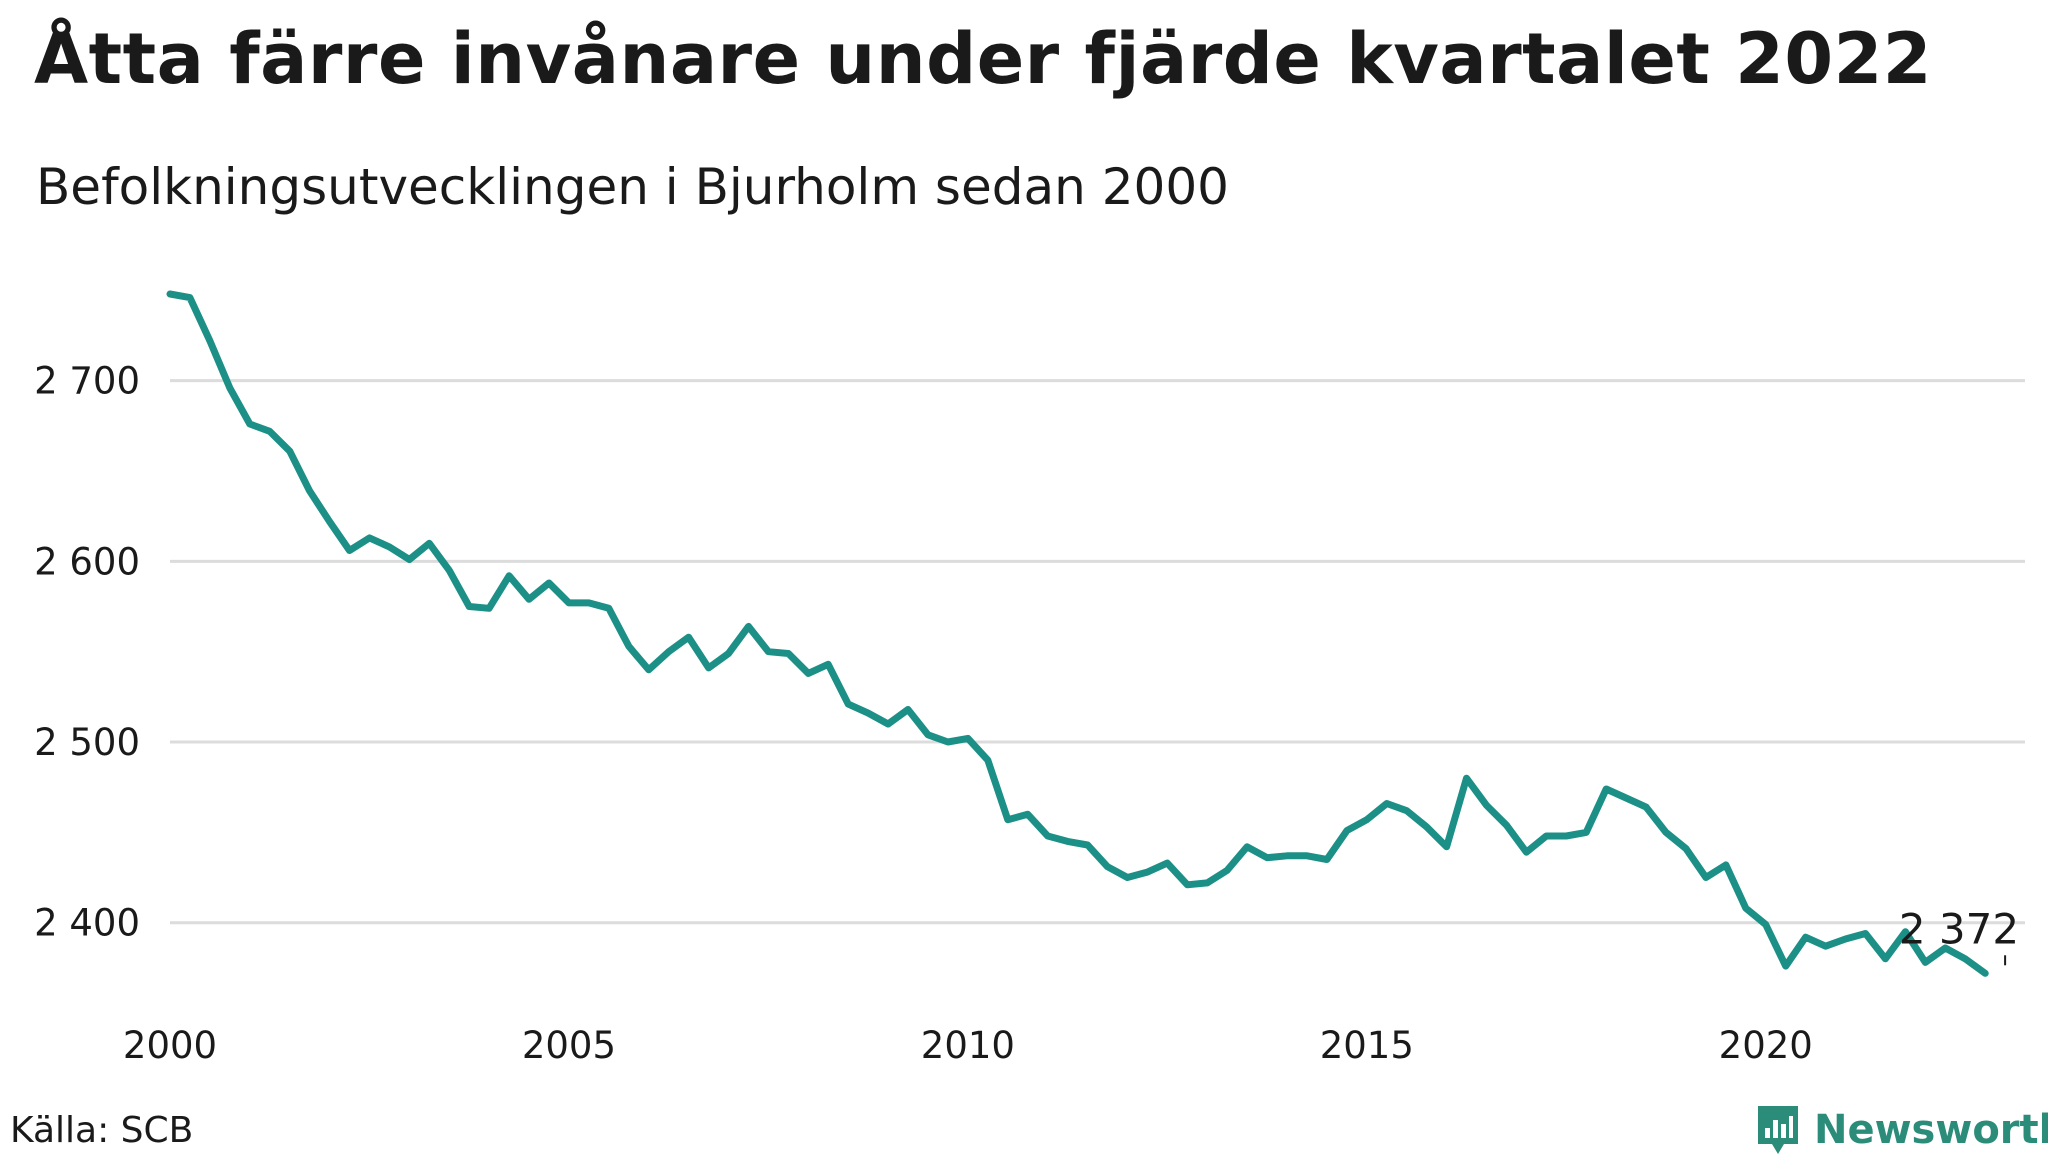 The width and height of the screenshot is (2048, 1158). I want to click on y-tick-label: 2 600, so click(87, 561).